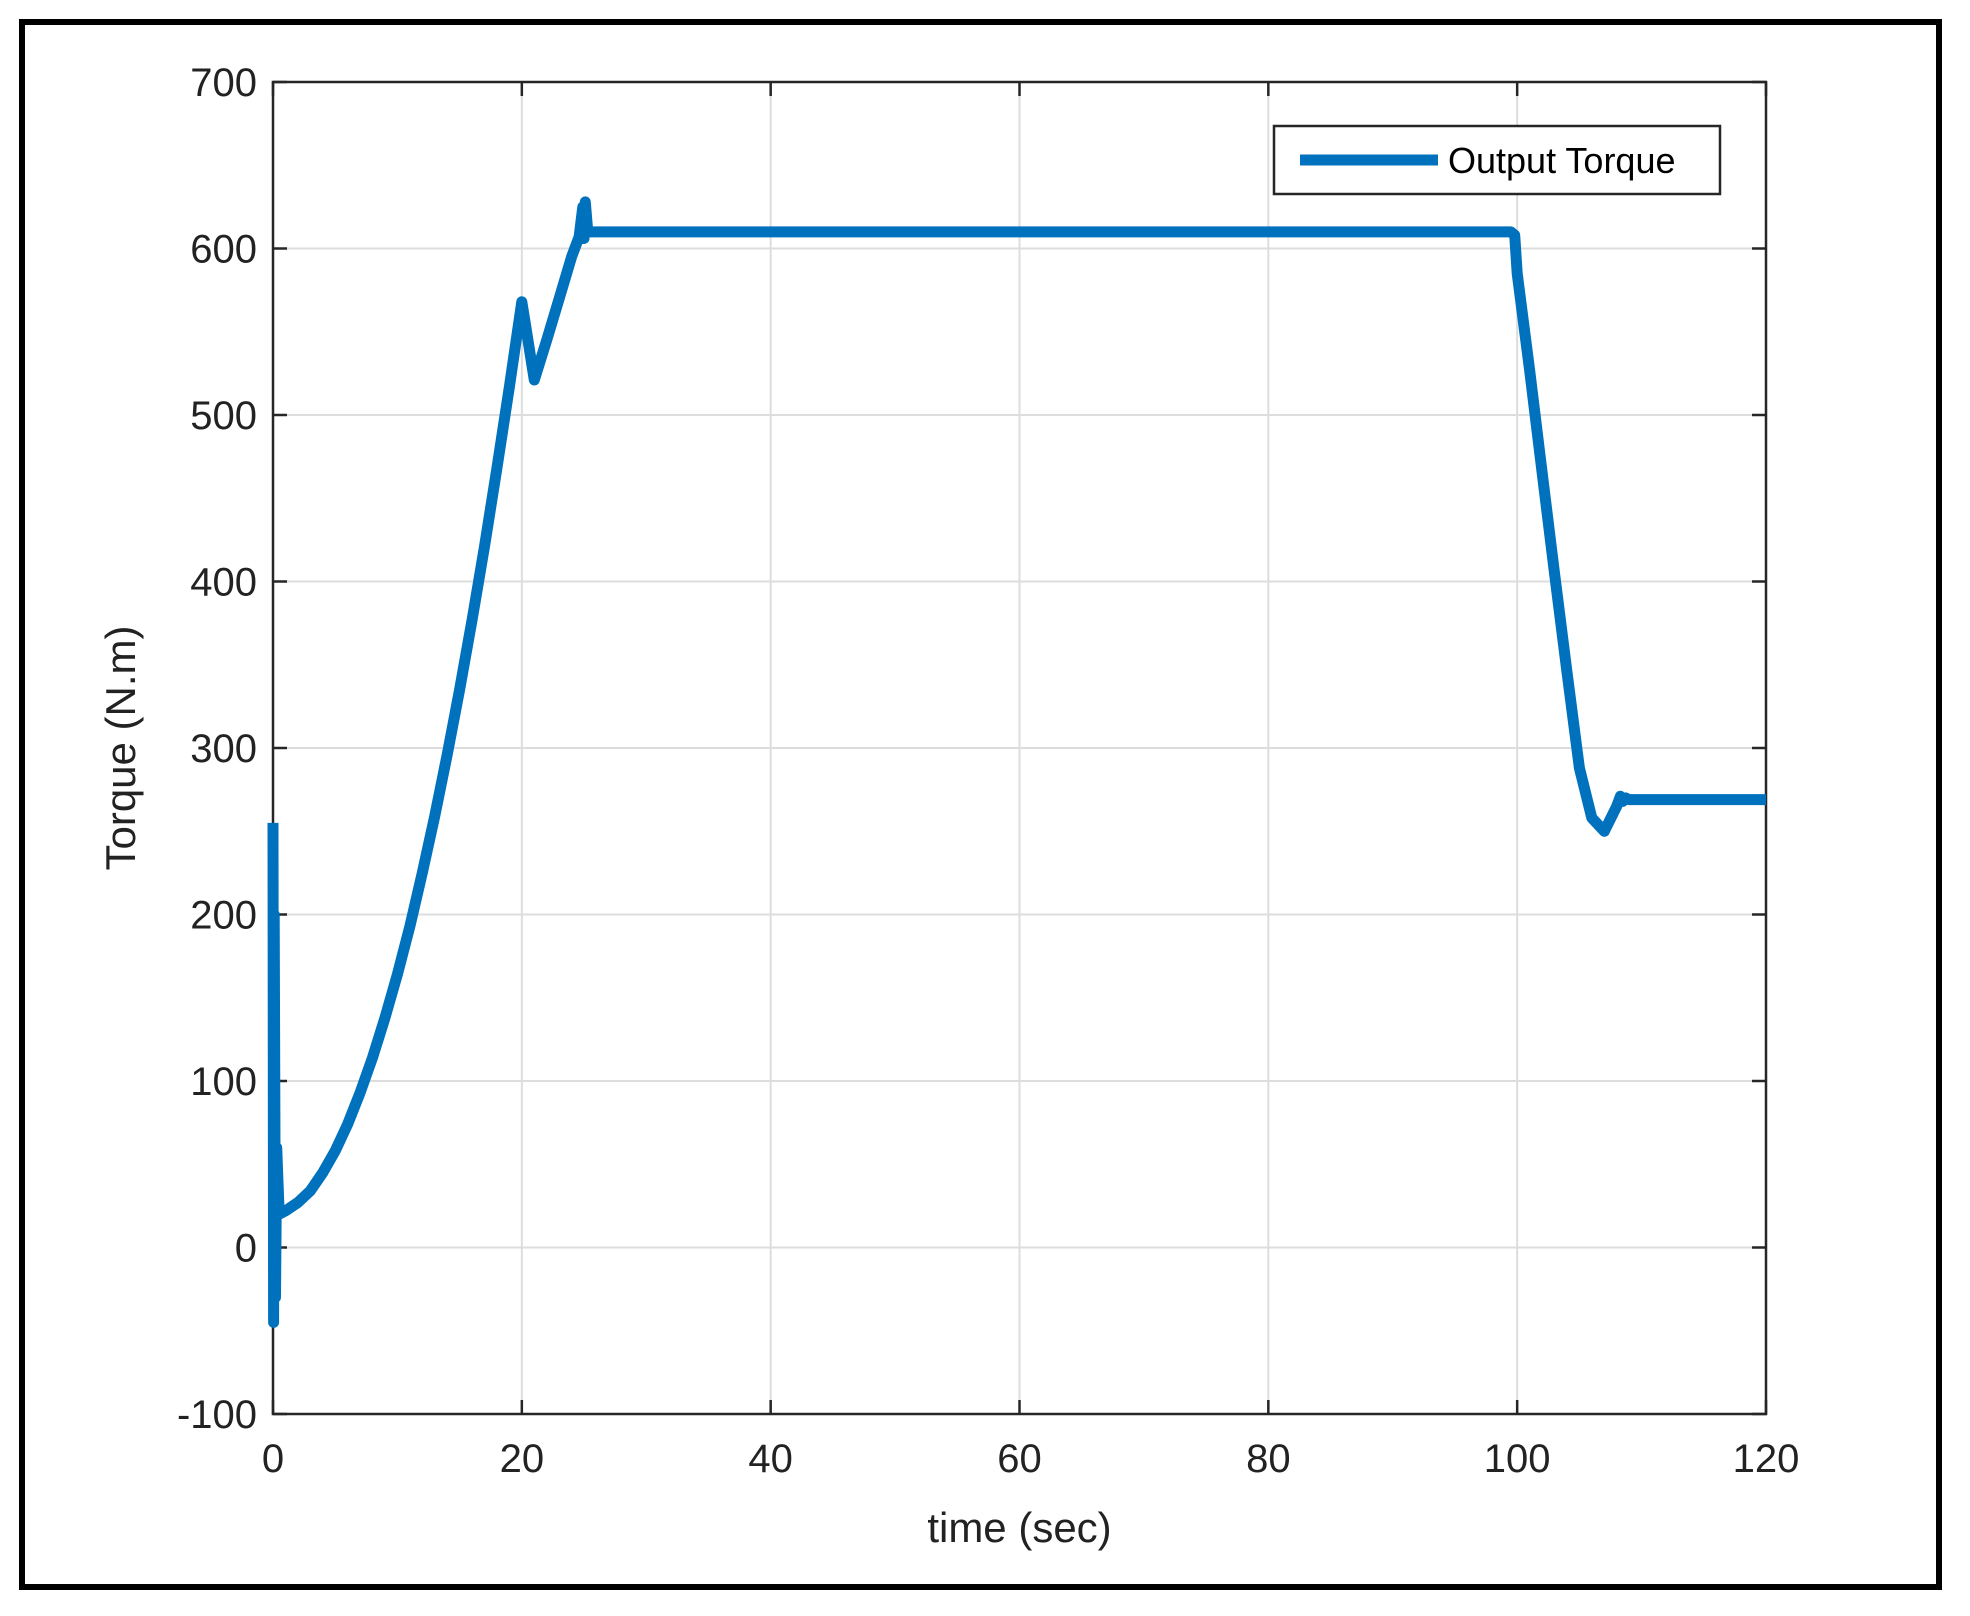 This screenshot has width=1970, height=1616. What do you see at coordinates (1517, 1459) in the screenshot?
I see `x-tick-label: 100` at bounding box center [1517, 1459].